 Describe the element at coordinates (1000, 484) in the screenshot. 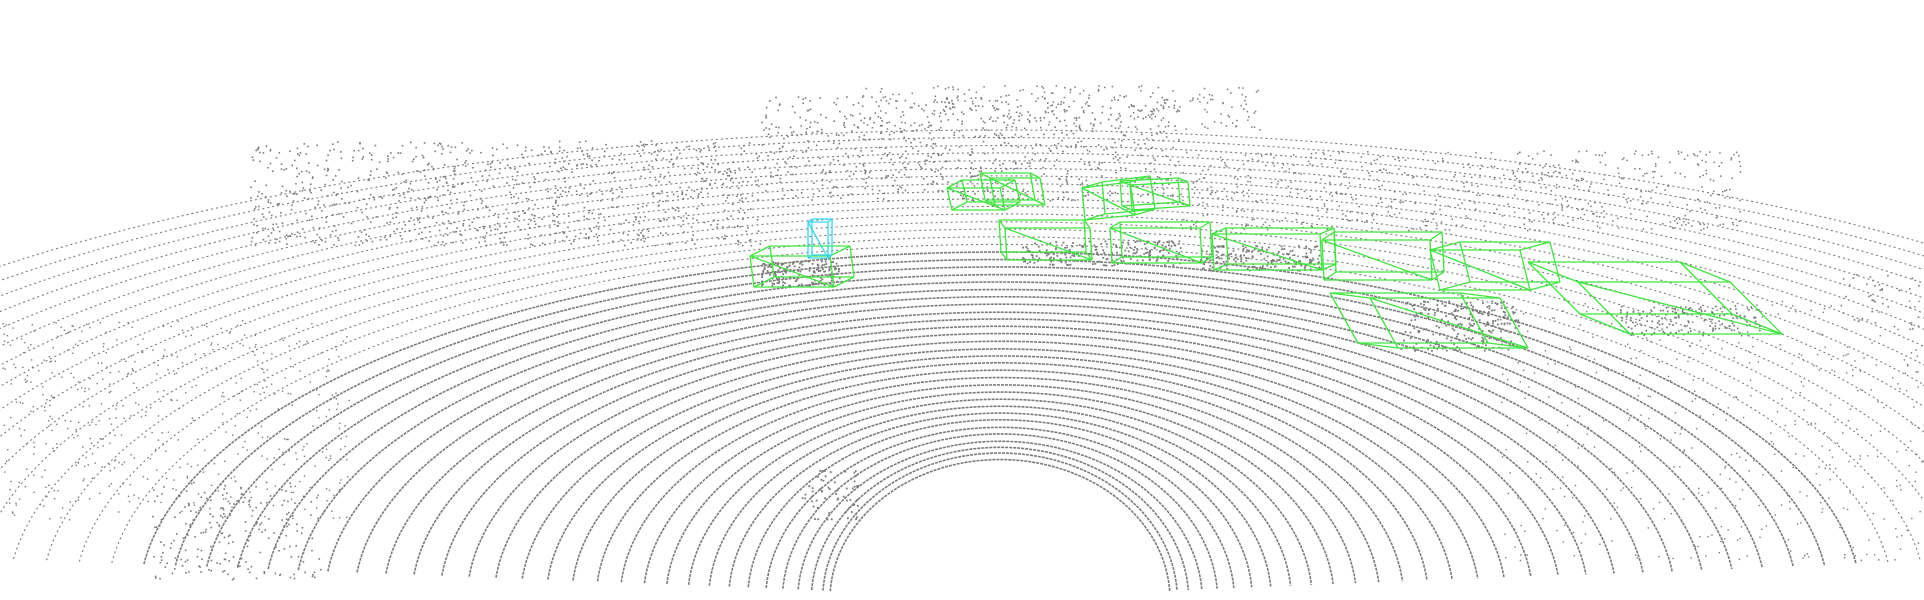

I see `scan-ring` at that location.